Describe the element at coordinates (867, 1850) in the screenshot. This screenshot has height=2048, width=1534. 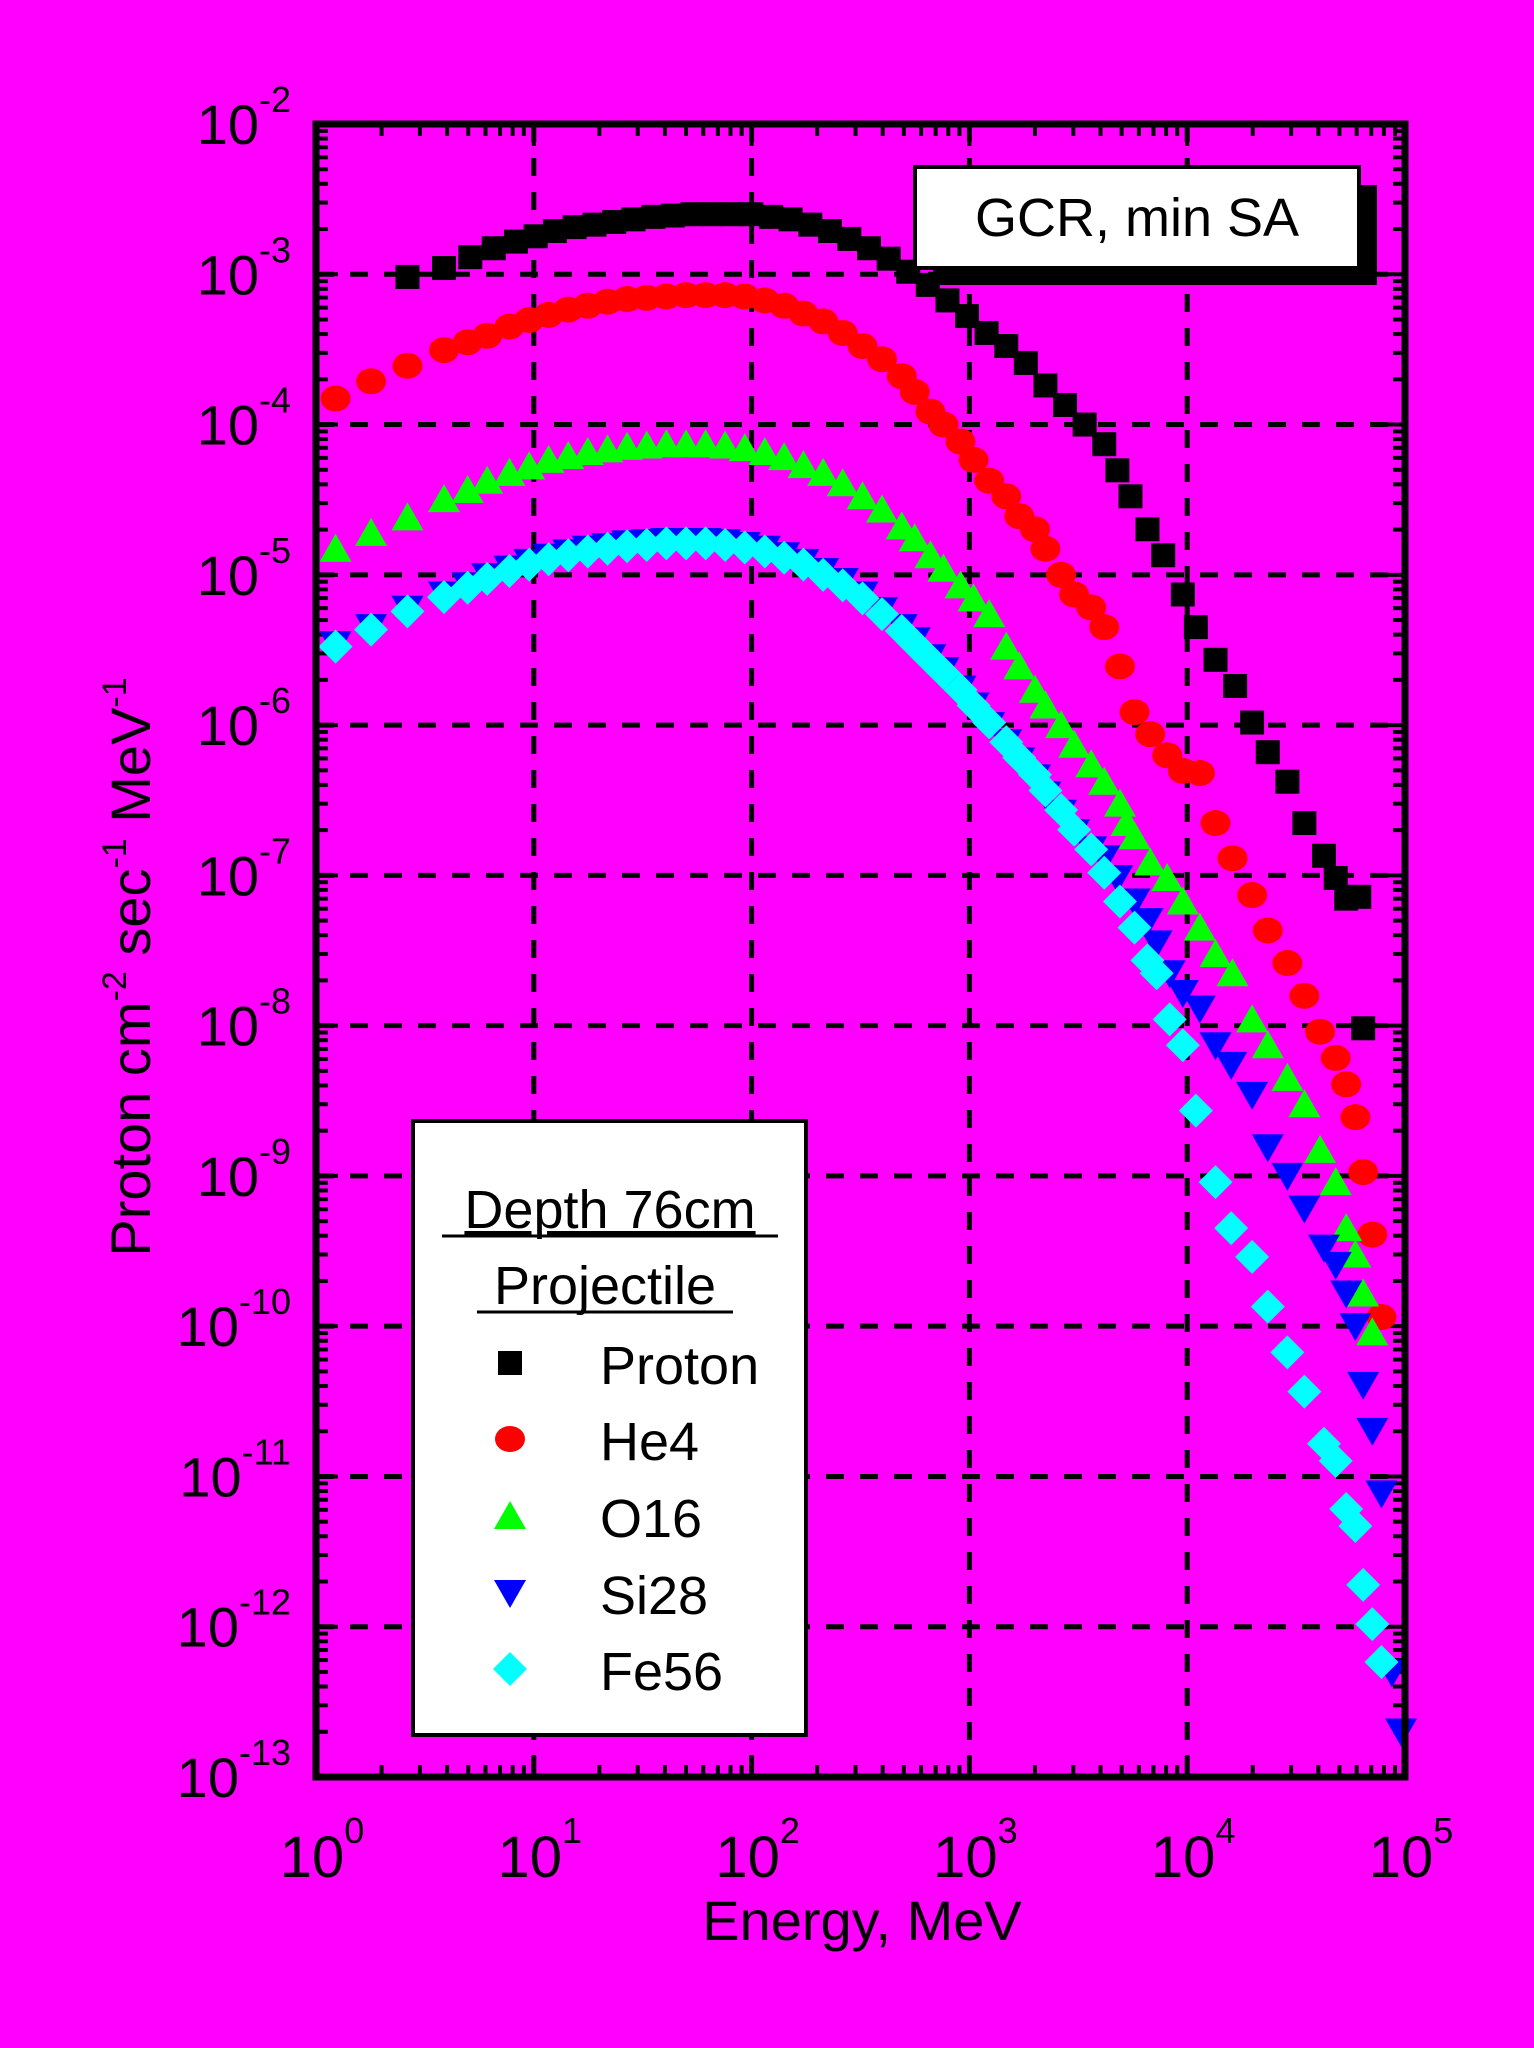
I see `x-tick-labels: 100 101 102 103 104 105` at that location.